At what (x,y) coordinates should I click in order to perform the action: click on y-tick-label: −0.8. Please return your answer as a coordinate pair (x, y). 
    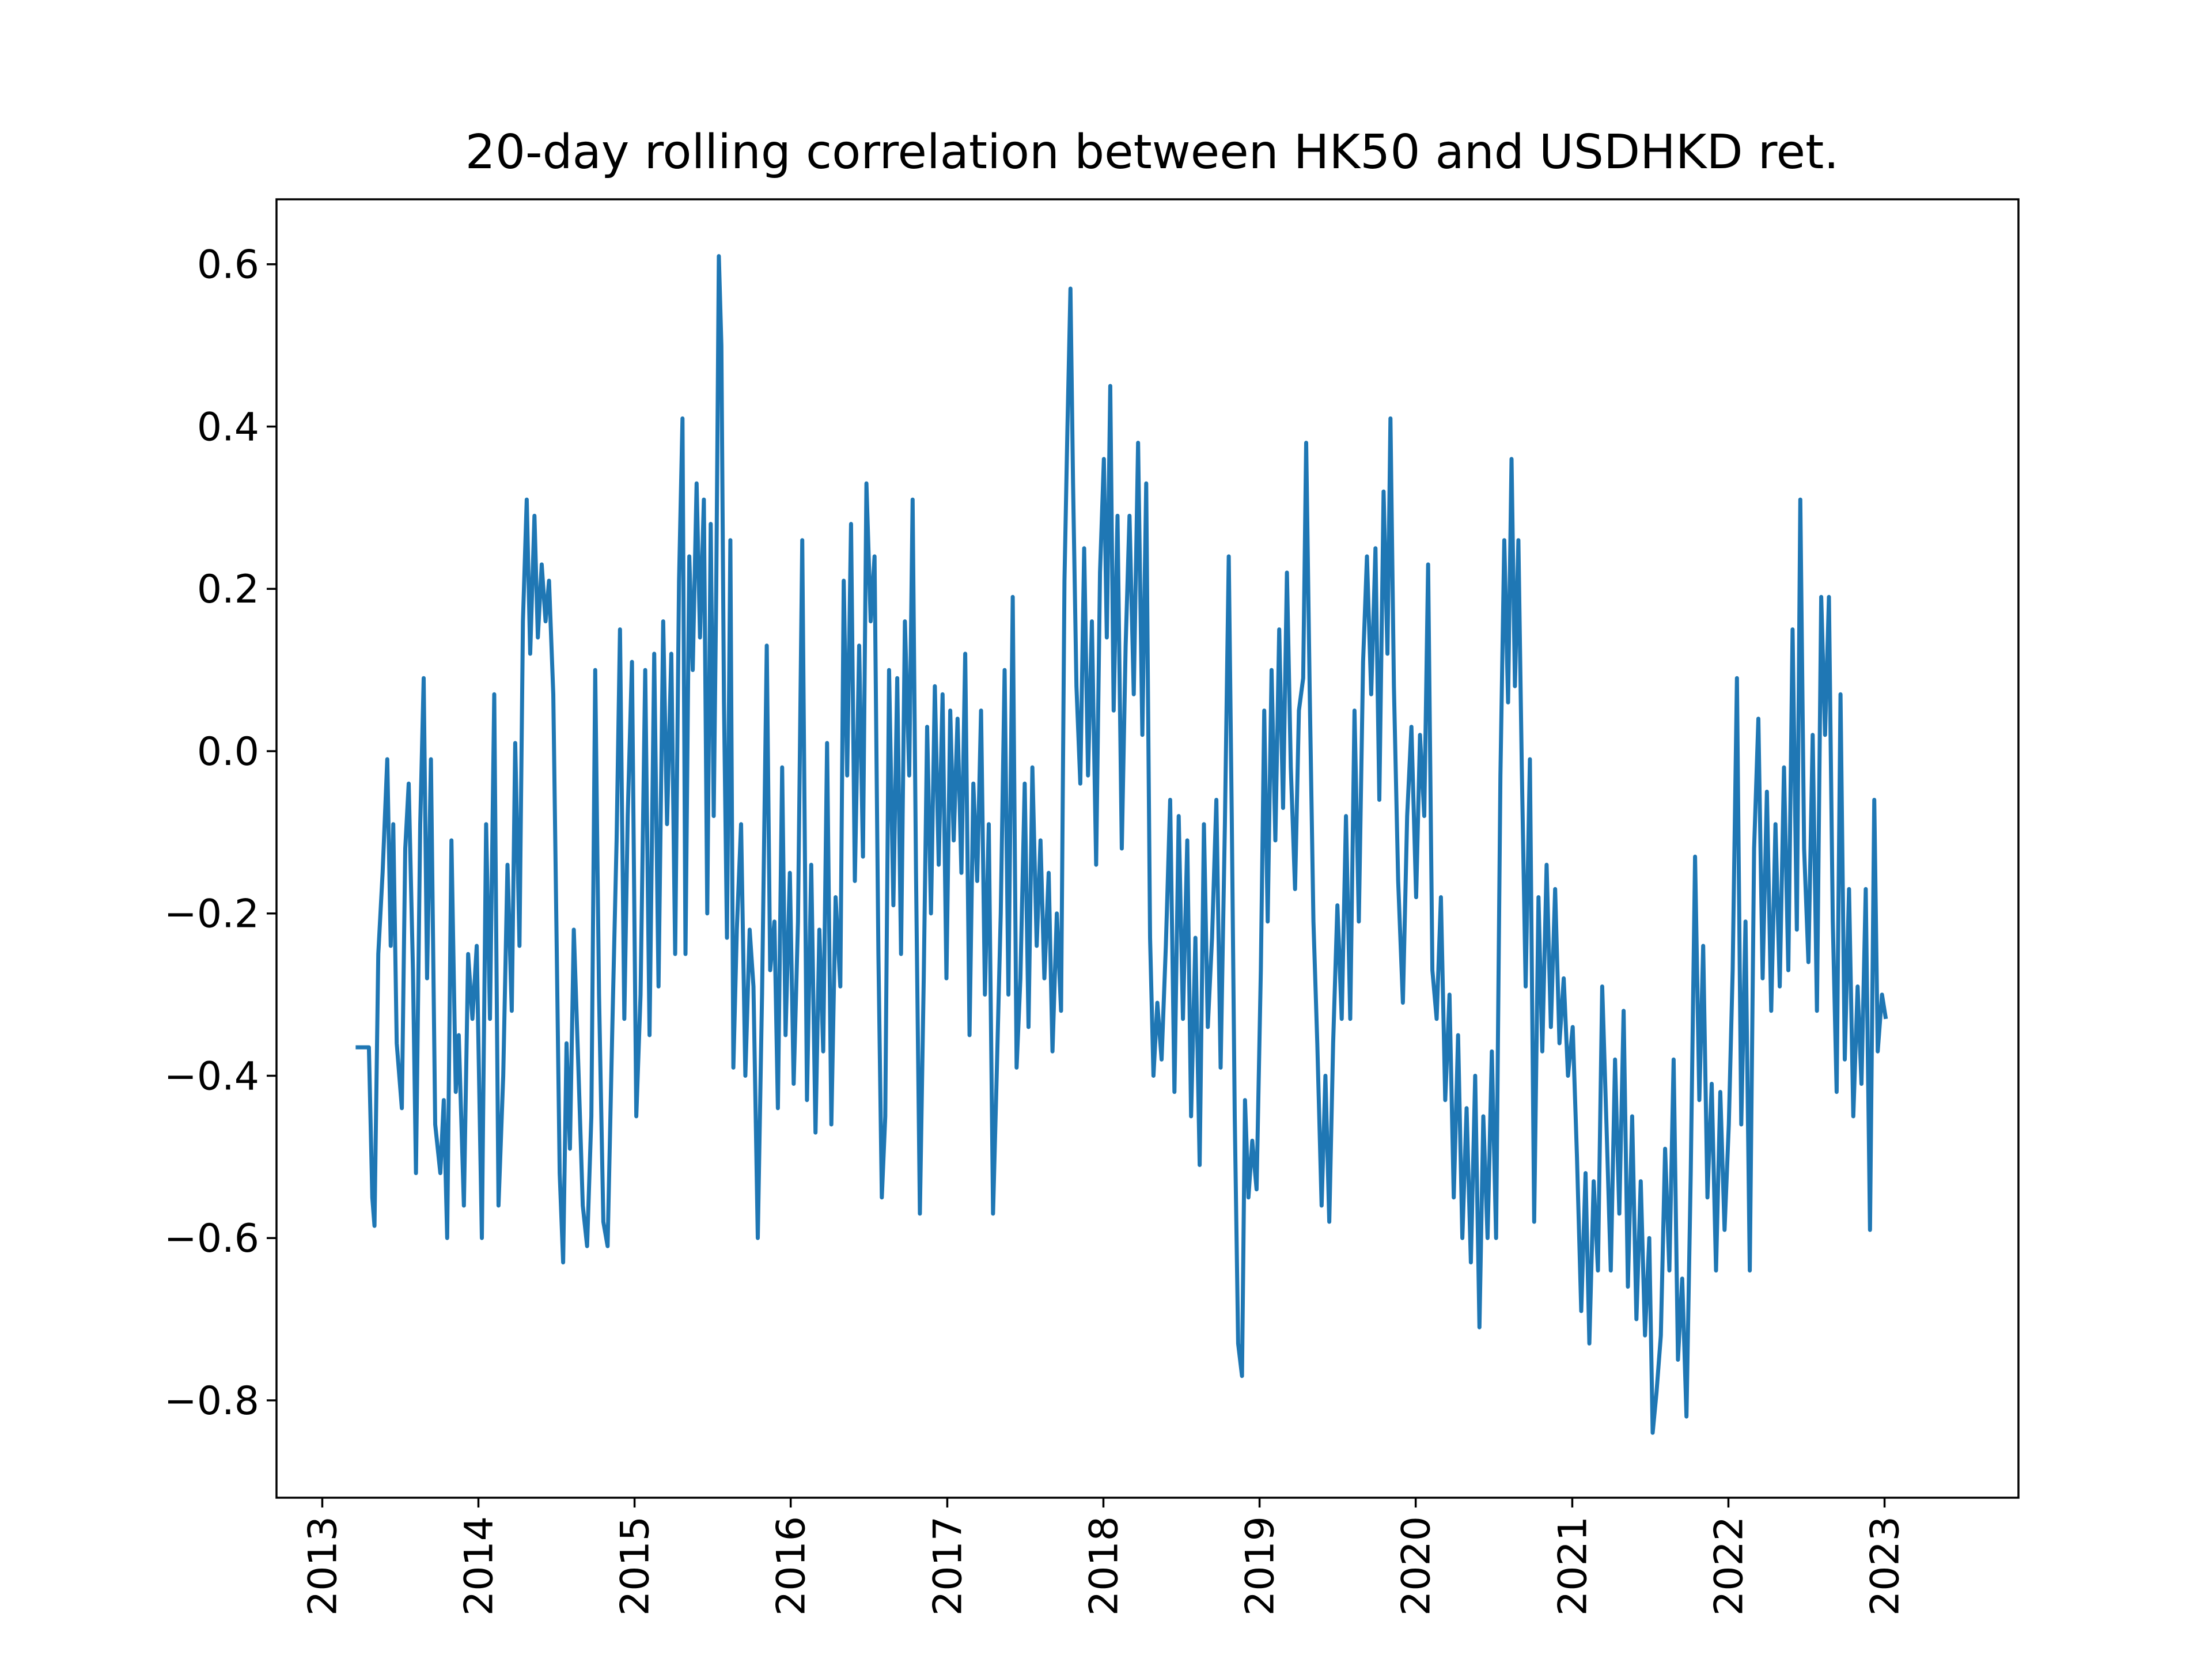
    Looking at the image, I should click on (211, 1401).